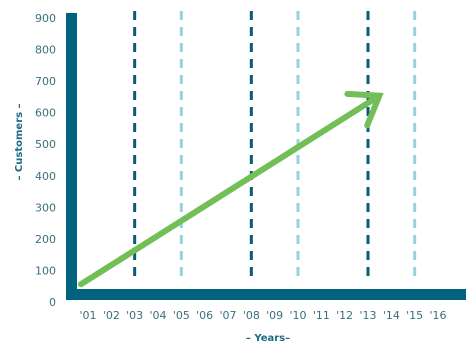 Image resolution: width=466 pixels, height=343 pixels. I want to click on x-tick-label: '11, so click(321, 315).